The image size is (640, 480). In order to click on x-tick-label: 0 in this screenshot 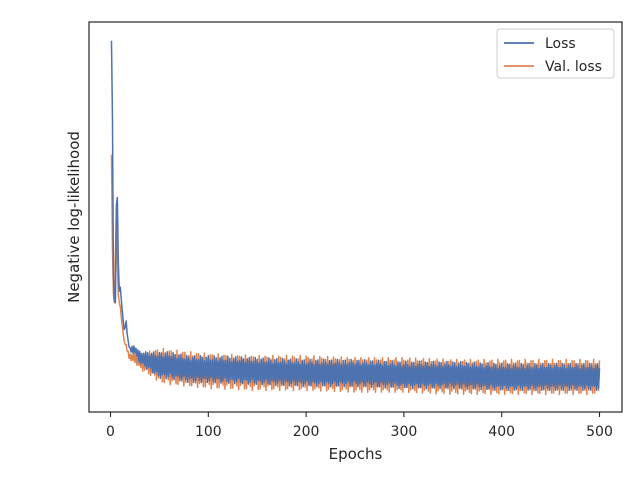, I will do `click(110, 432)`.